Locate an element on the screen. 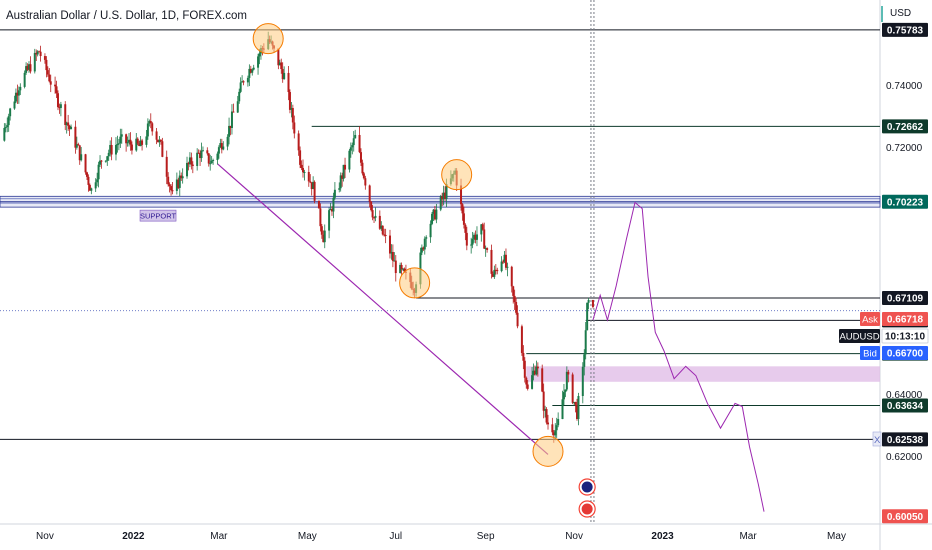  demand-zone is located at coordinates (703, 374).